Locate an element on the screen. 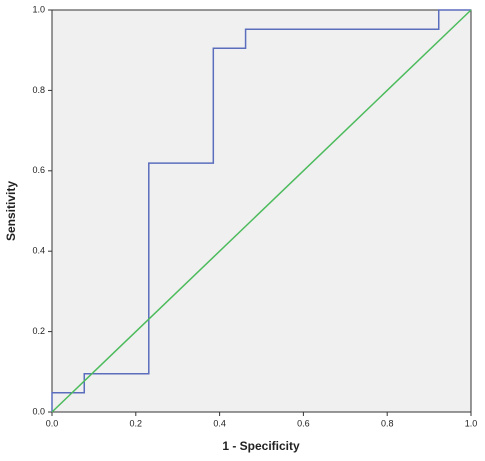 The width and height of the screenshot is (485, 461). y-tick-label: 0.2 is located at coordinates (38, 331).